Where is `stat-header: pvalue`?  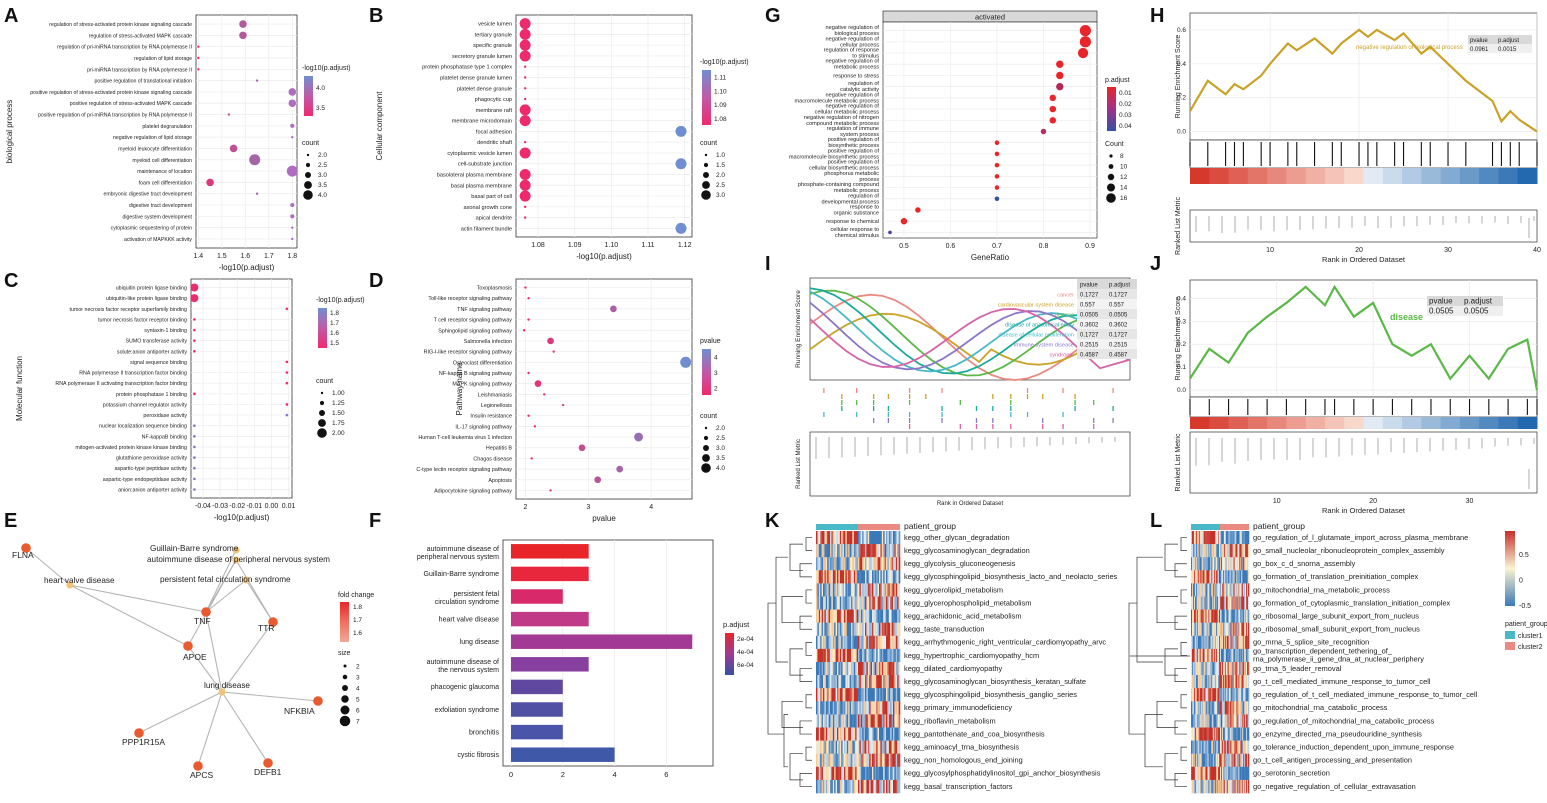 stat-header: pvalue is located at coordinates (1479, 41).